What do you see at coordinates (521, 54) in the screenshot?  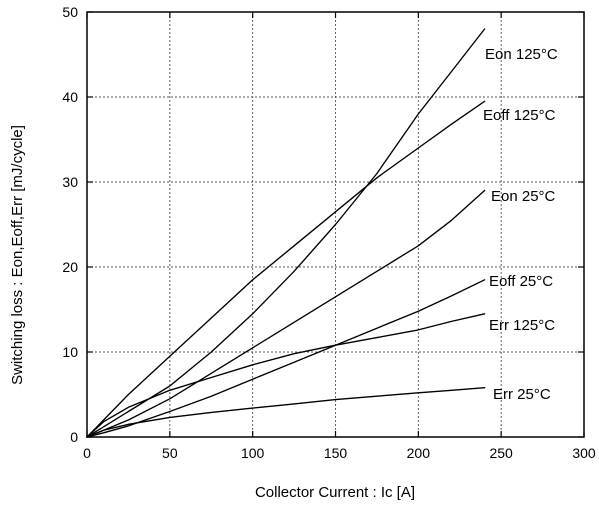 I see `series-label: Eon 125°C` at bounding box center [521, 54].